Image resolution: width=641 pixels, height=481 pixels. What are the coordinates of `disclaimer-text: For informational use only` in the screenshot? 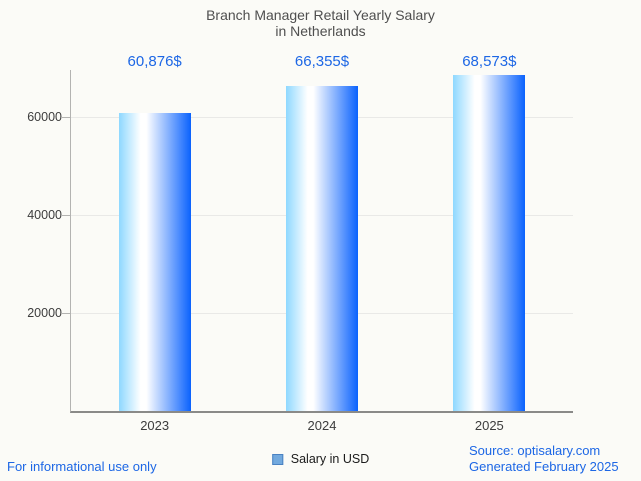 It's located at (82, 466).